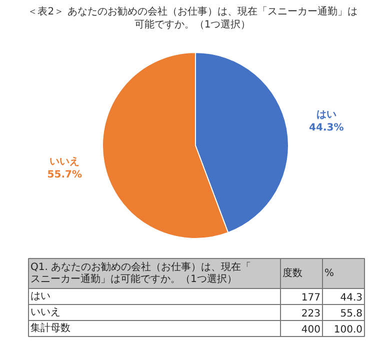 Image resolution: width=384 pixels, height=355 pixels. I want to click on text: 100.0, so click(348, 330).